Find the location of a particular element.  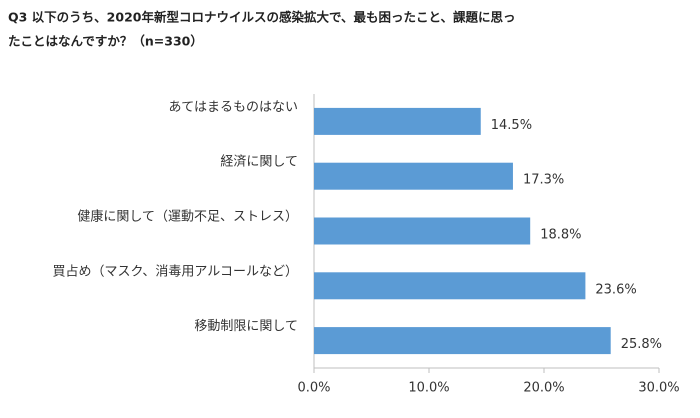

value-label: 14.5% is located at coordinates (511, 125).